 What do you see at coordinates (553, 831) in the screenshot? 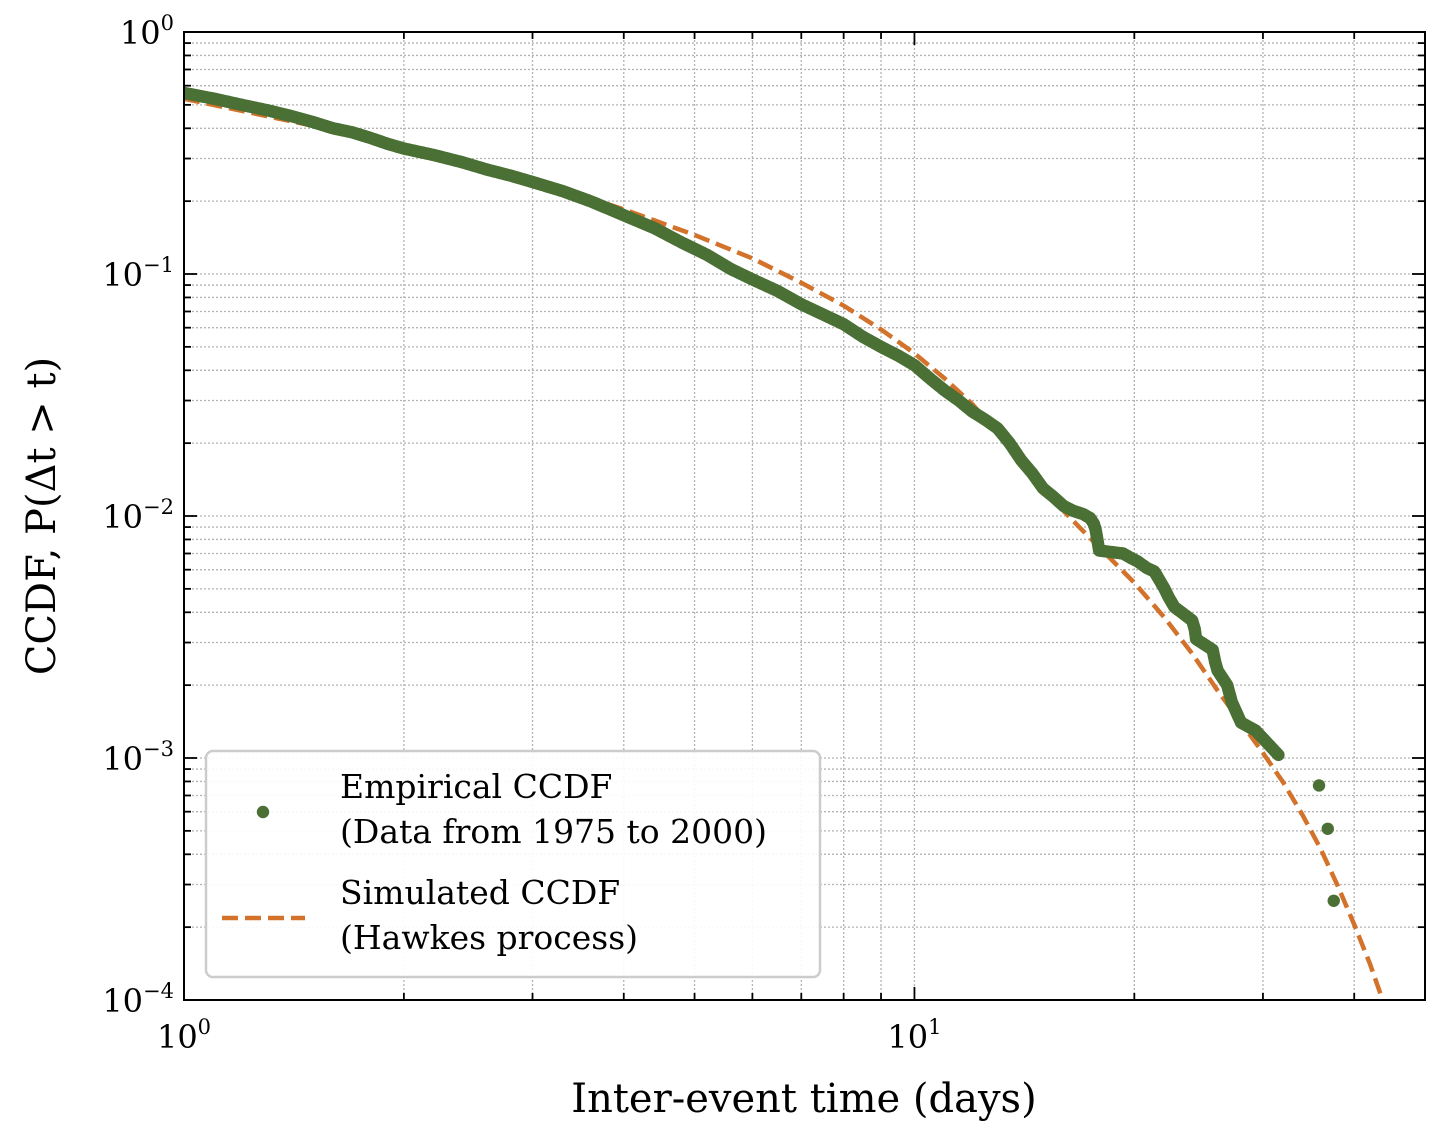
I see `legend-empirical-label: (Data from 1975 to 2000)` at bounding box center [553, 831].